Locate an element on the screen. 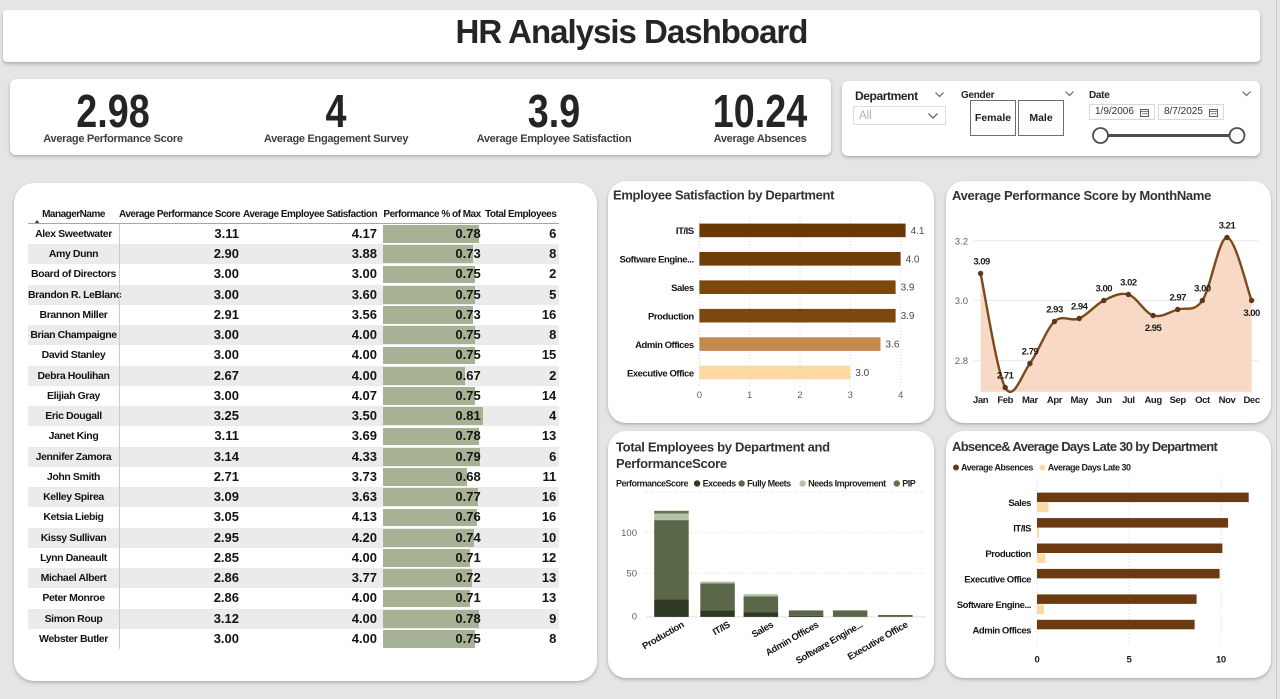 The image size is (1280, 699). svg-text: 2.79 is located at coordinates (1030, 352).